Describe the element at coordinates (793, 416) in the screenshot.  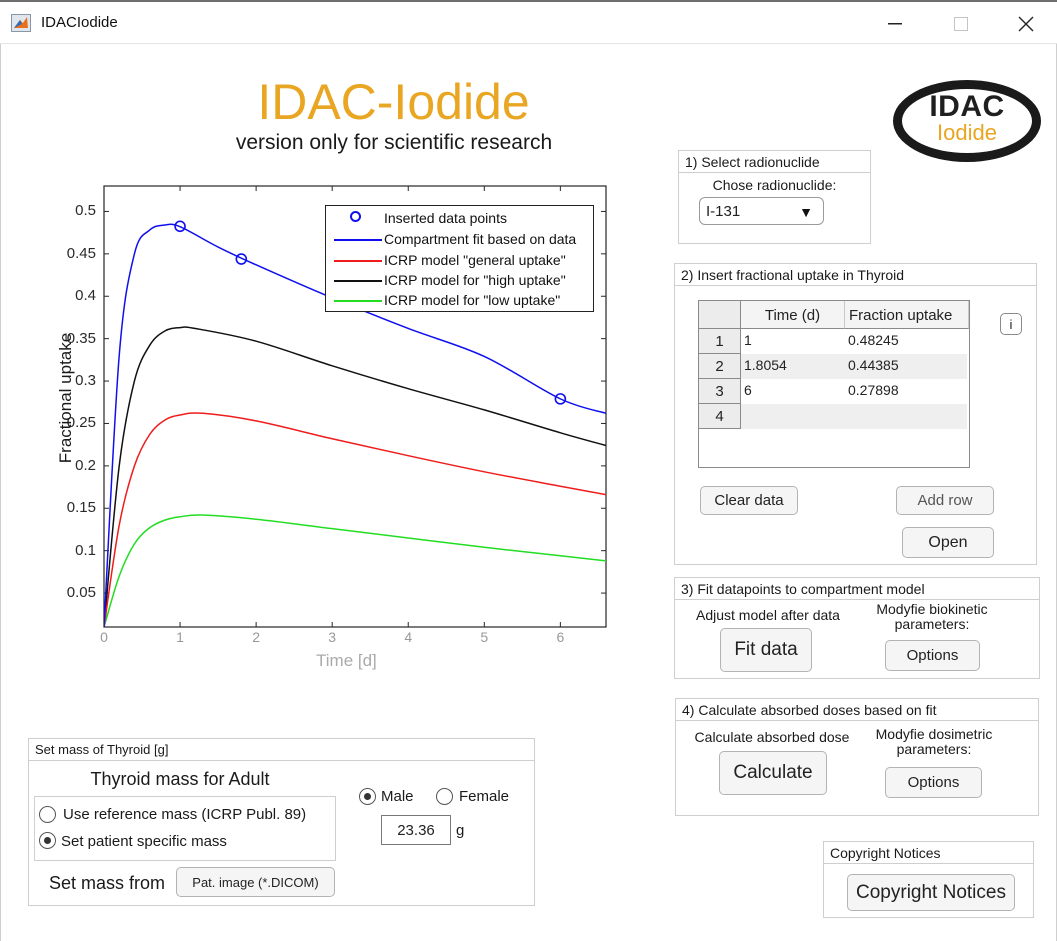
I see `cell-time` at that location.